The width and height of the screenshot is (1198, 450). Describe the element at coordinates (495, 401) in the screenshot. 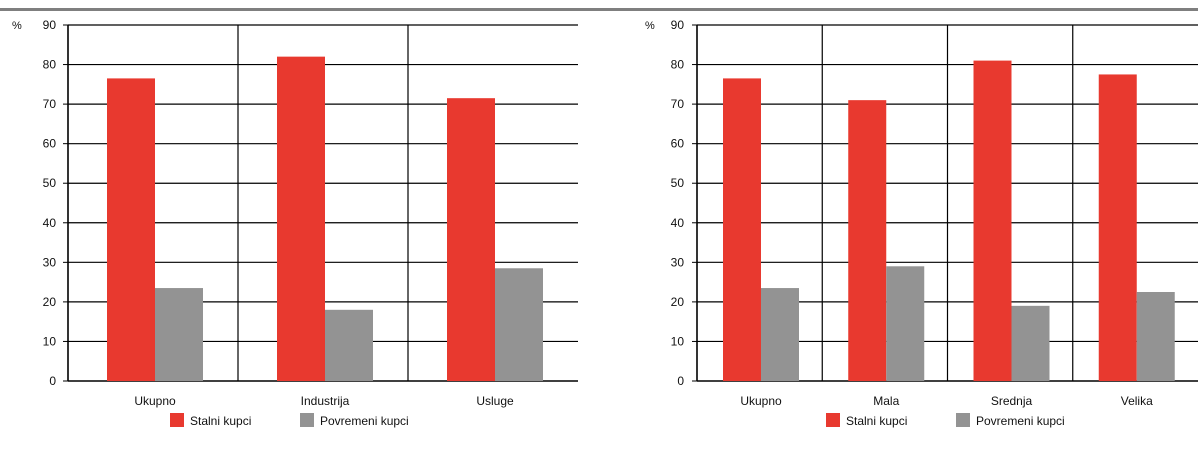

I see `x-category-label: Usluge` at that location.